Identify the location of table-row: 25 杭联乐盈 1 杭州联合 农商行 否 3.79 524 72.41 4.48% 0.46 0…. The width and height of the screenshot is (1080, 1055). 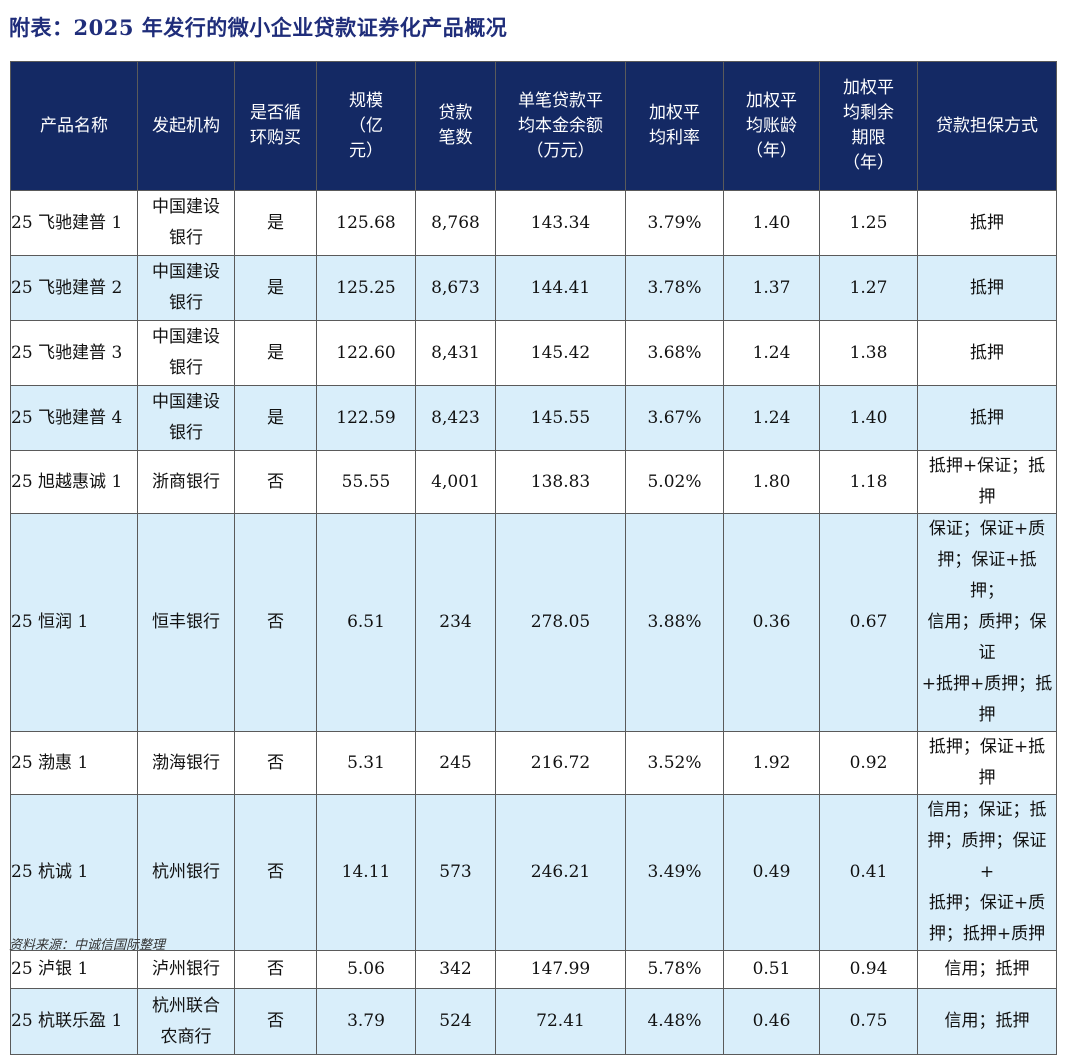
(533, 1021).